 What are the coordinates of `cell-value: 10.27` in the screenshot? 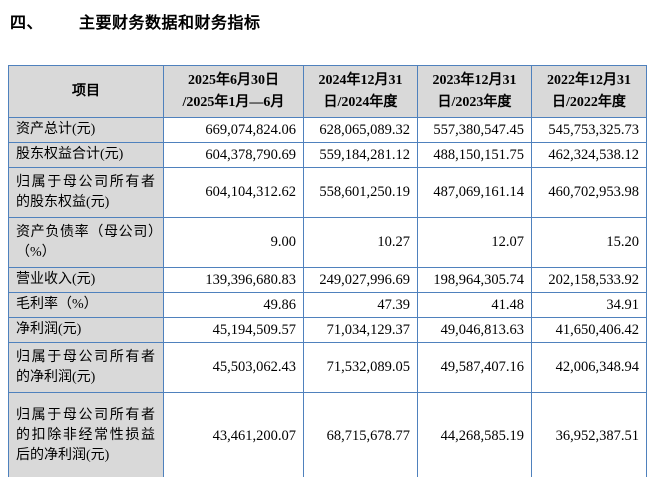 It's located at (360, 242).